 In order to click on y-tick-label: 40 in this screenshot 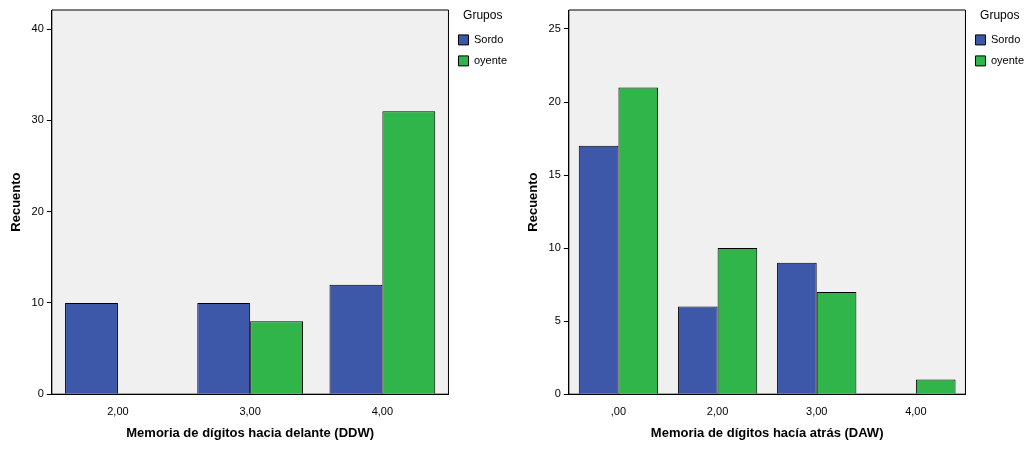, I will do `click(37, 28)`.